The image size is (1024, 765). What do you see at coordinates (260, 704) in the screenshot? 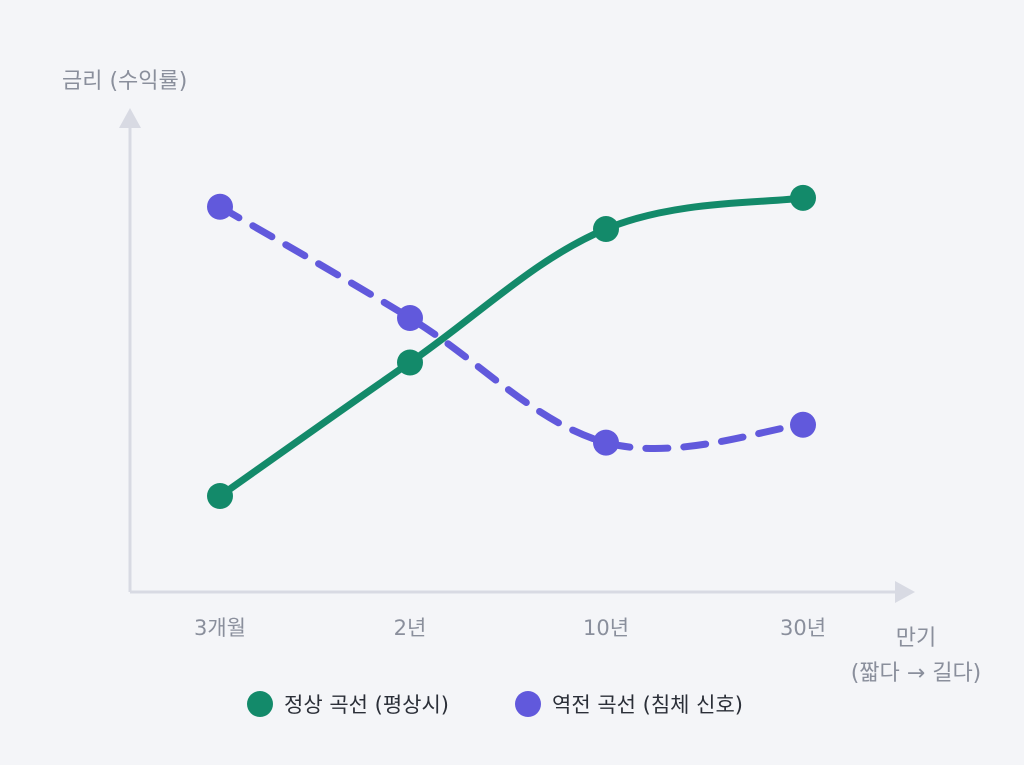
I see `legend-swatch-normal` at bounding box center [260, 704].